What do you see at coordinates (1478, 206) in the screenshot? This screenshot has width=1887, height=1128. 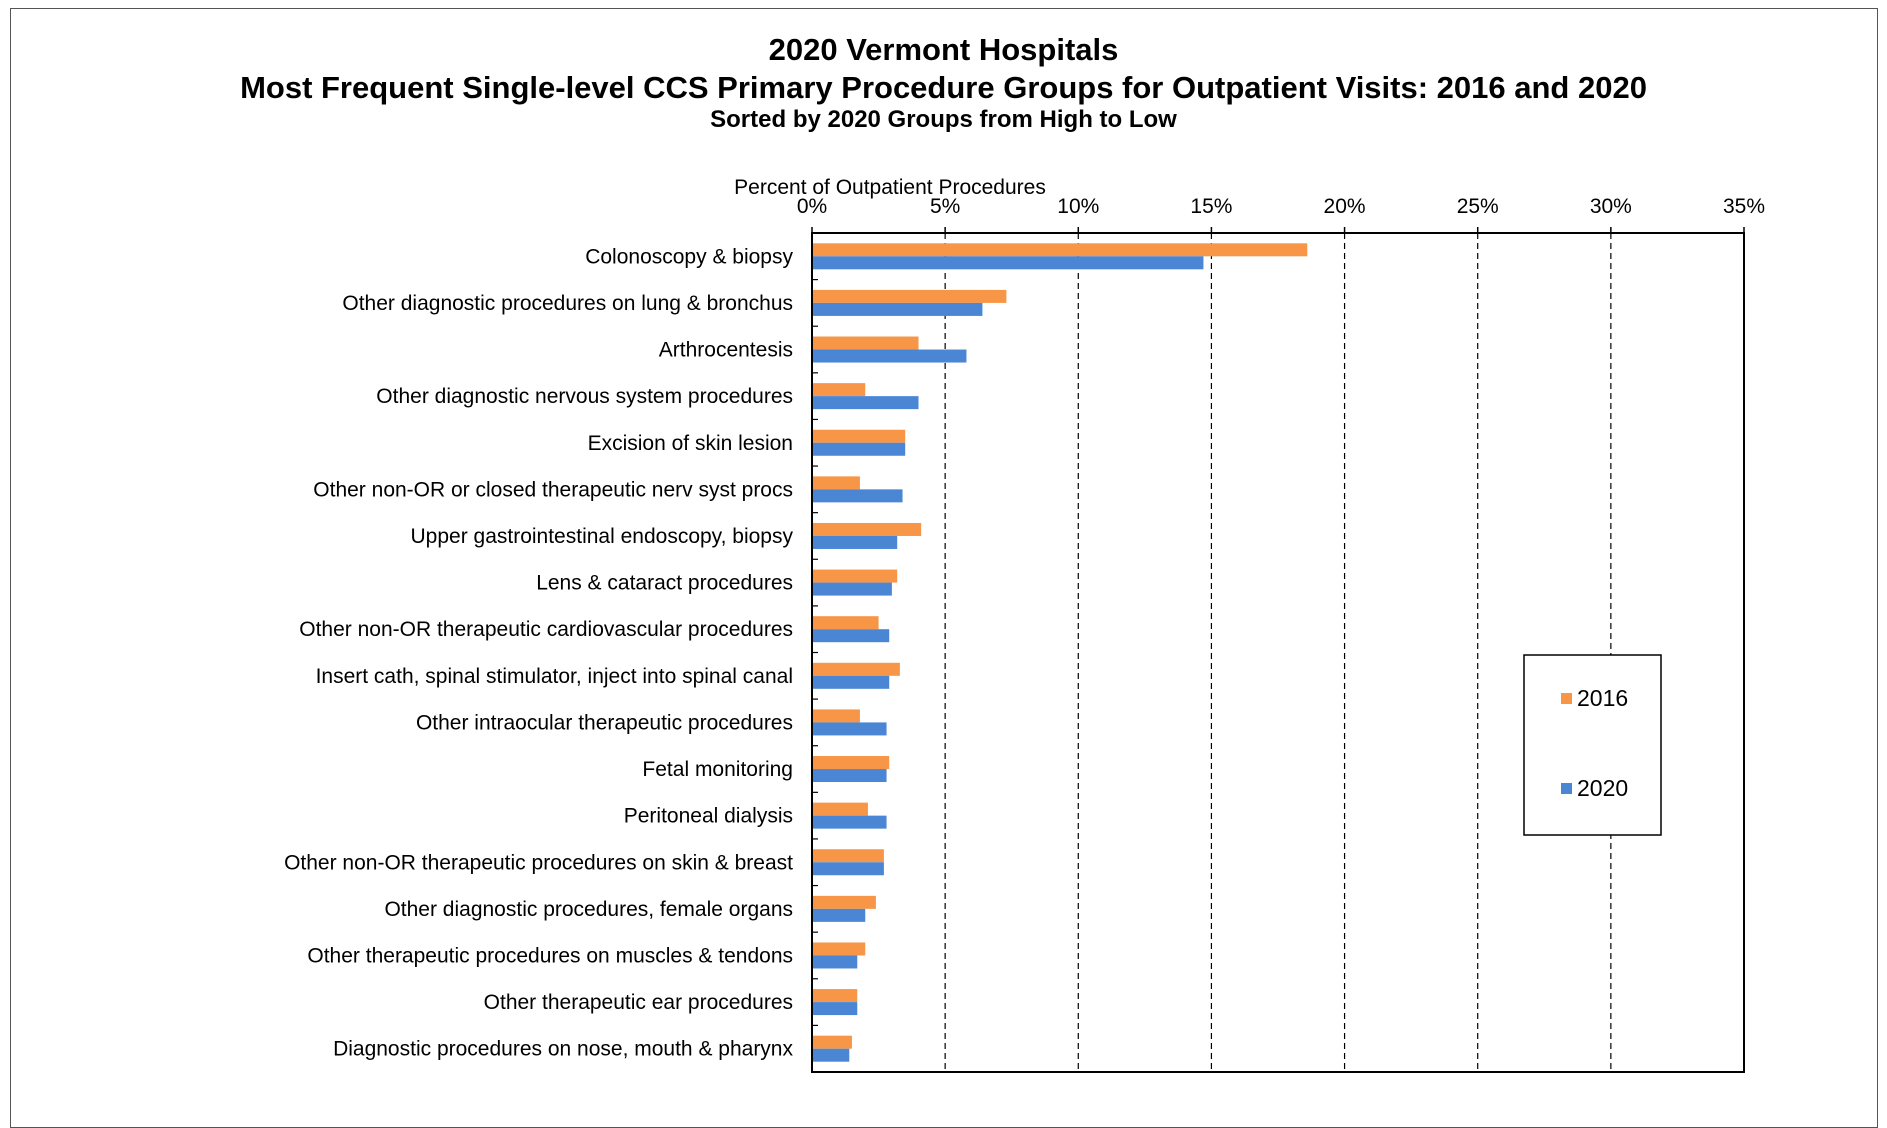 I see `x-tick-label: 25%` at bounding box center [1478, 206].